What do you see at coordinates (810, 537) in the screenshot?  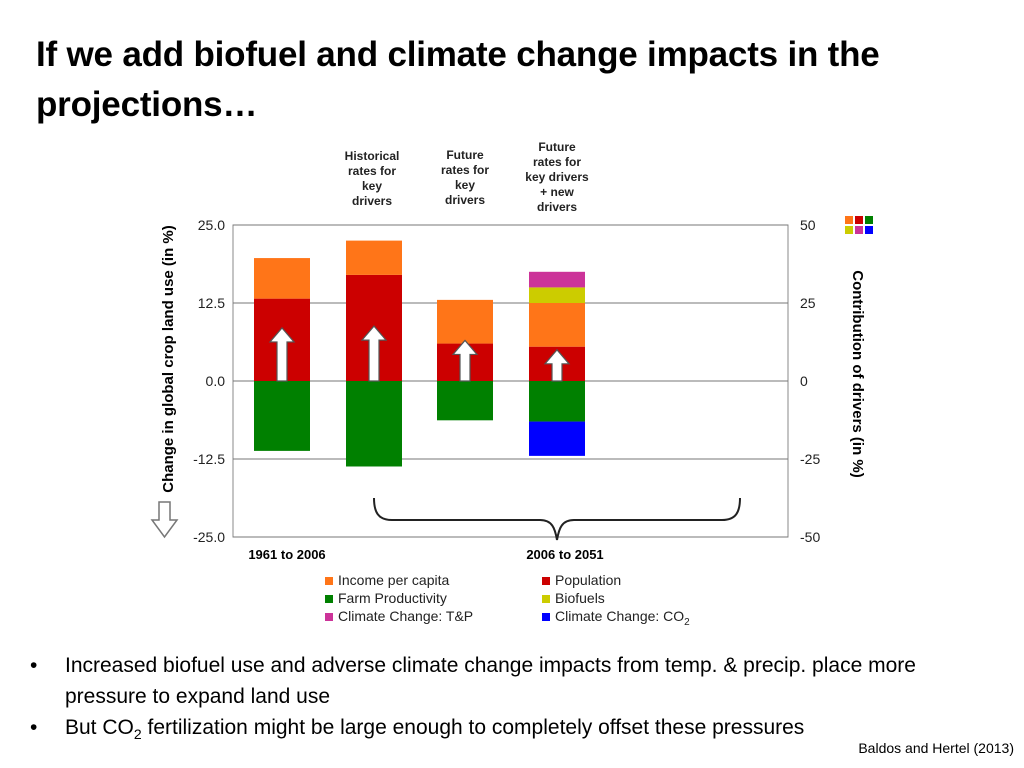 I see `y2-tick-label: -50` at bounding box center [810, 537].